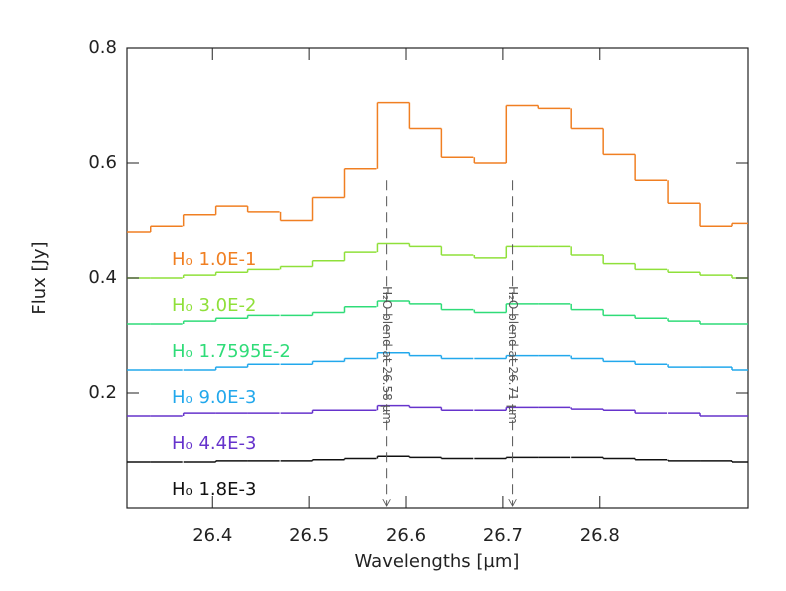 This screenshot has width=786, height=591. What do you see at coordinates (387, 355) in the screenshot?
I see `annotation-text: H₂O blend at 26.58 µm` at bounding box center [387, 355].